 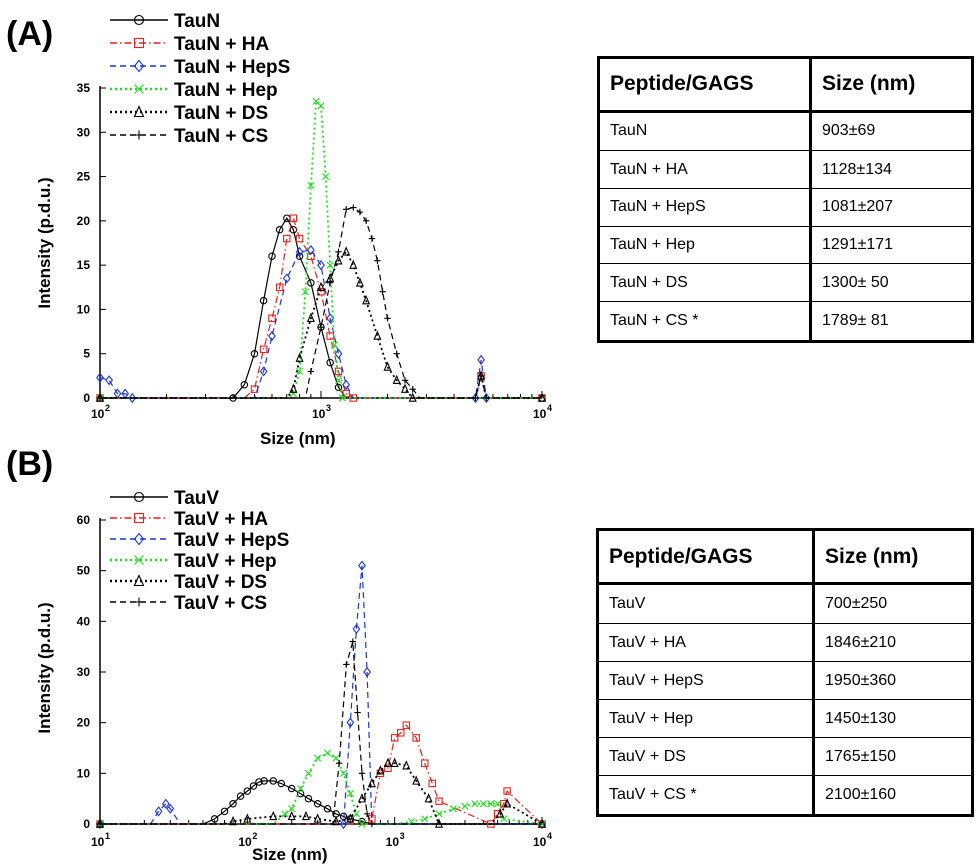 I want to click on legend-entry: TauN + HepS, so click(x=200, y=67).